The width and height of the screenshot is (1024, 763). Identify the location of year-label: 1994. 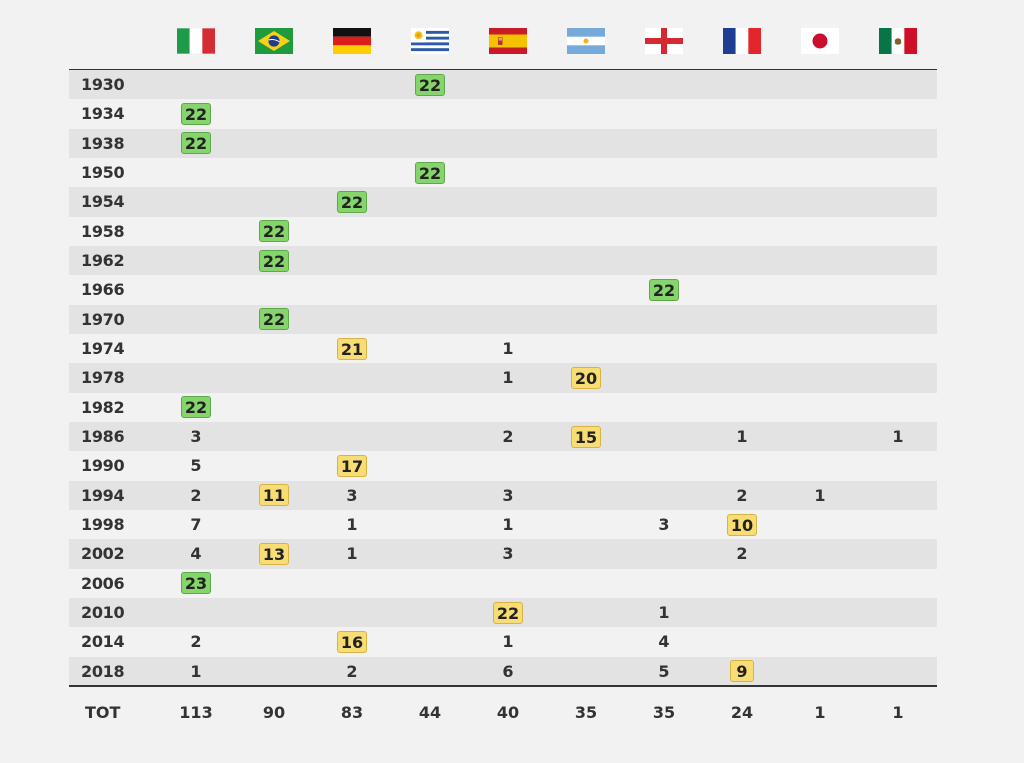
(103, 495).